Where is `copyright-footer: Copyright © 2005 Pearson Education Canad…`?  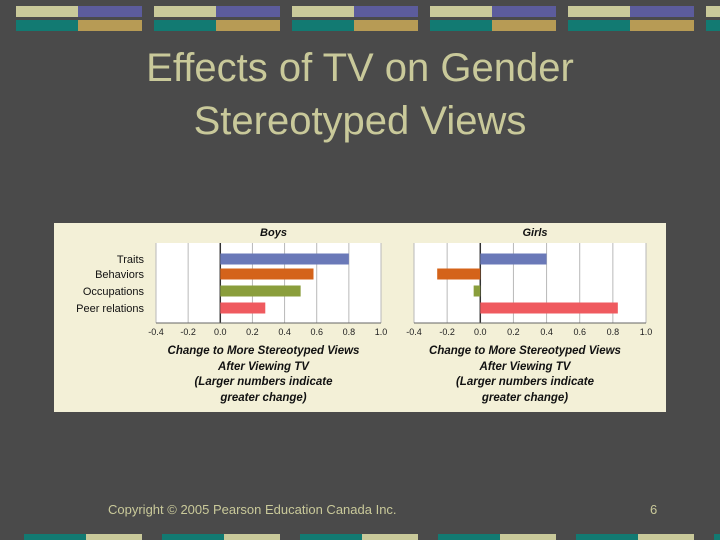
copyright-footer: Copyright © 2005 Pearson Education Canad… is located at coordinates (252, 509).